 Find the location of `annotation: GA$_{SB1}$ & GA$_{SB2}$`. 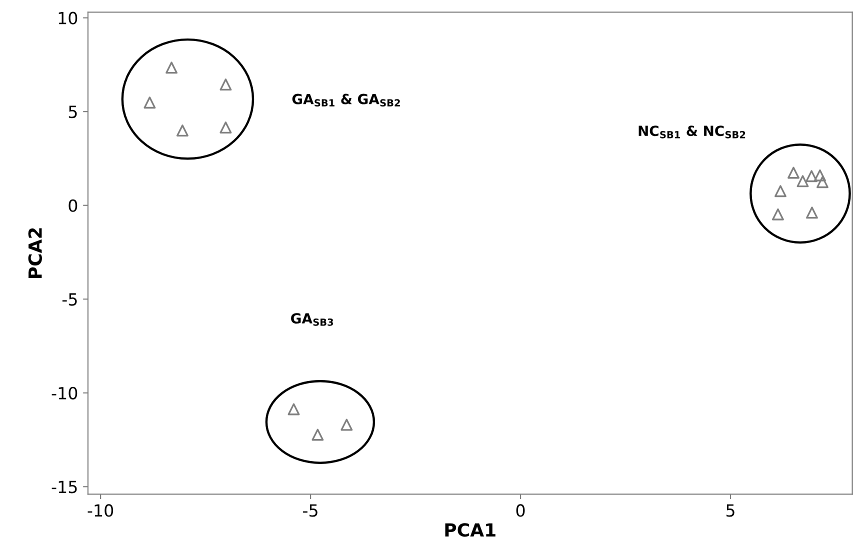

annotation: GA$_{SB1}$ & GA$_{SB2}$ is located at coordinates (346, 100).